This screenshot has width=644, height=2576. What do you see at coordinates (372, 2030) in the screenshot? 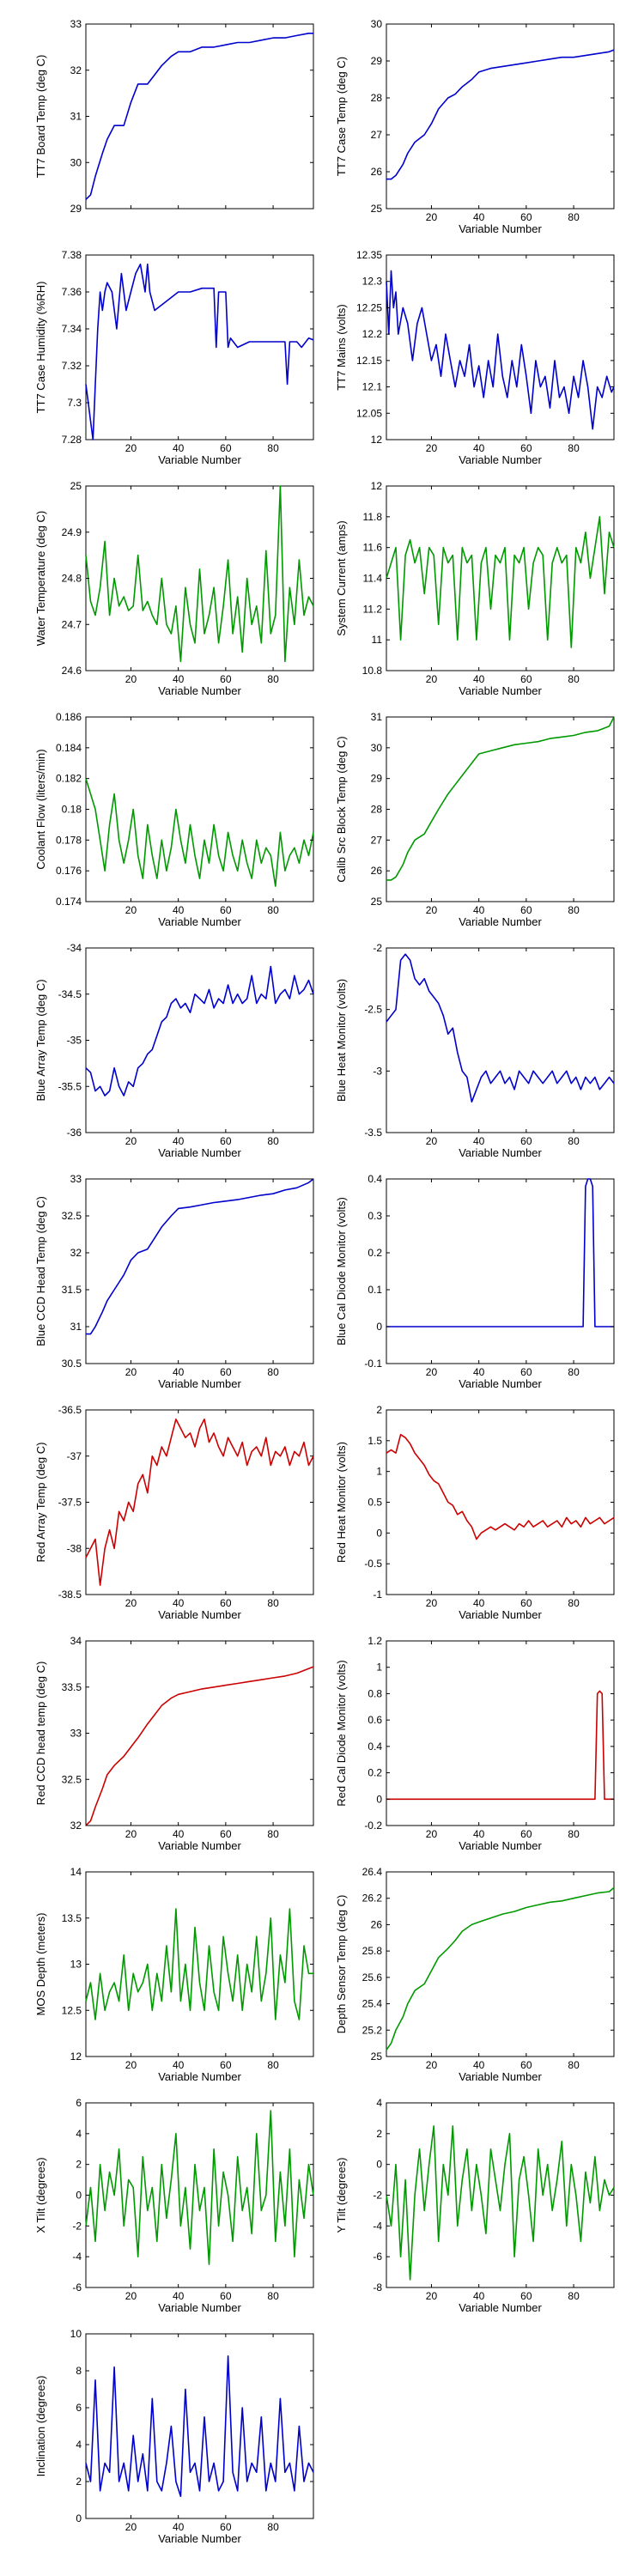
I see `y-tick-label: 25.2` at bounding box center [372, 2030].